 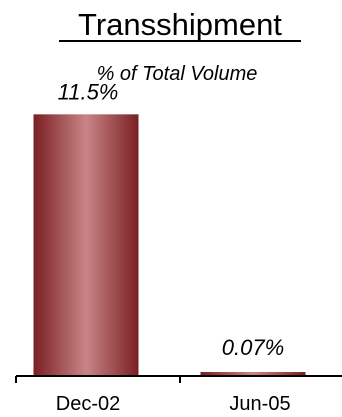 What do you see at coordinates (180, 24) in the screenshot?
I see `chart-title: Transshipment` at bounding box center [180, 24].